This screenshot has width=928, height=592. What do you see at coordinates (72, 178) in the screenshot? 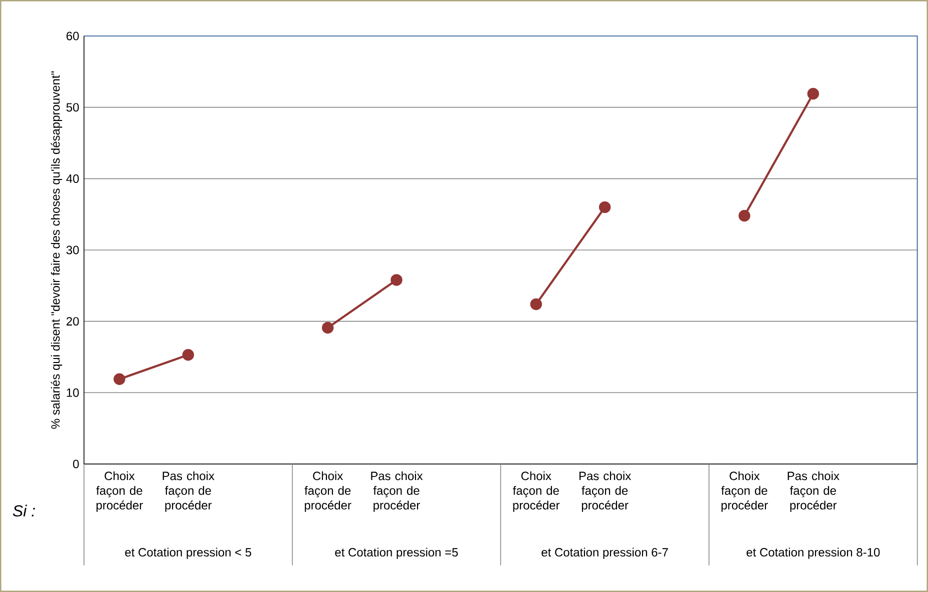
I see `y-tick-label: 40` at bounding box center [72, 178].